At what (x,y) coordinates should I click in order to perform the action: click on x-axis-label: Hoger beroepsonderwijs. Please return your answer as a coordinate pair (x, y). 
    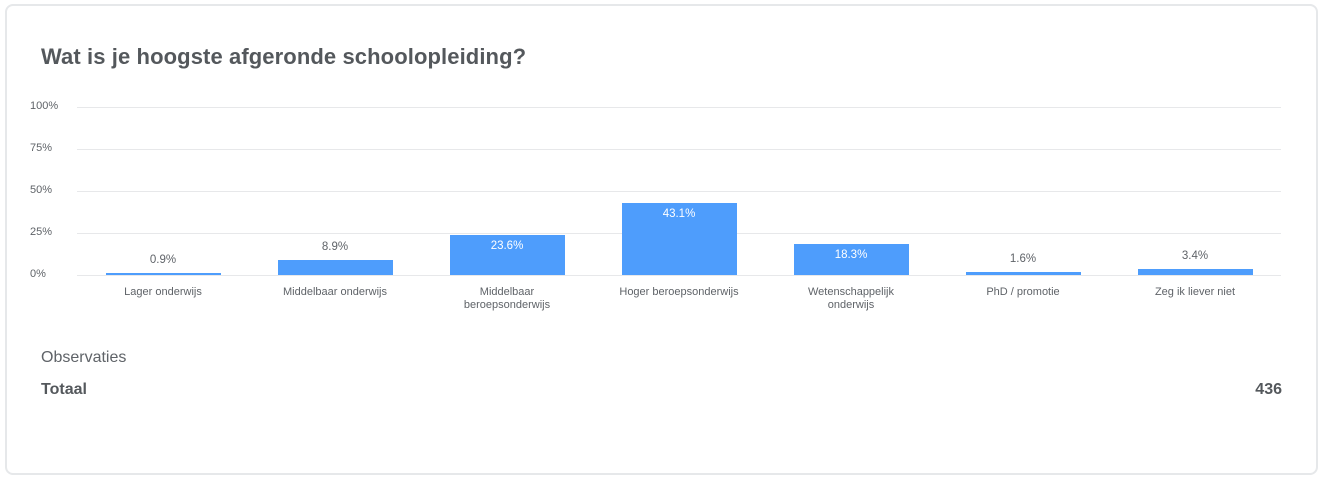
    Looking at the image, I should click on (679, 292).